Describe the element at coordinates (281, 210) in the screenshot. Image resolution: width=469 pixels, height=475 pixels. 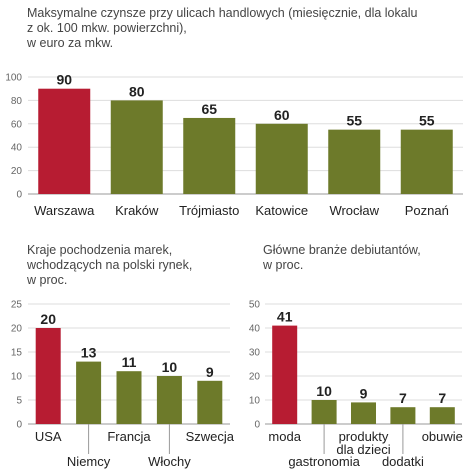
I see `category-label-rents-3: Katowice` at that location.